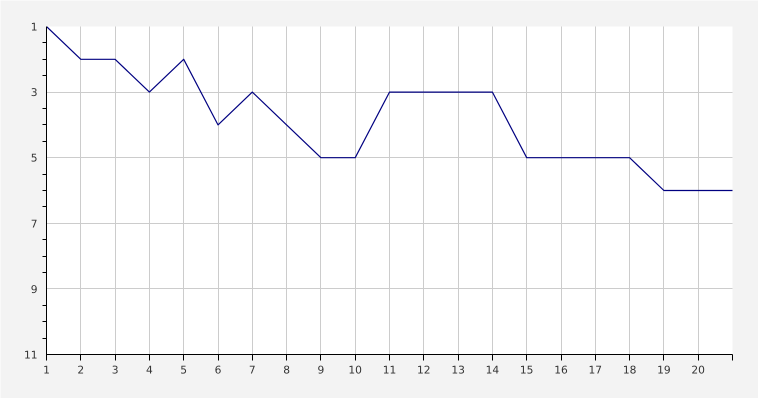 This screenshot has width=760, height=400. What do you see at coordinates (664, 370) in the screenshot?
I see `x-tick-label: 19` at bounding box center [664, 370].